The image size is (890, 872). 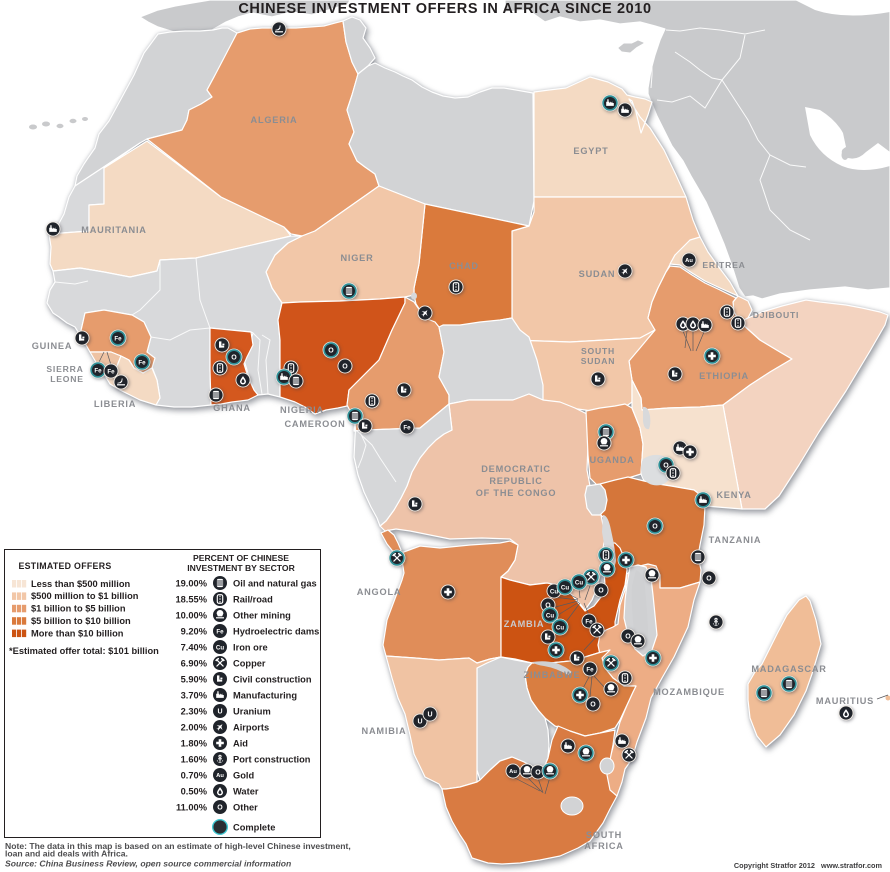 What do you see at coordinates (249, 663) in the screenshot?
I see `svg-text: Copper` at bounding box center [249, 663].